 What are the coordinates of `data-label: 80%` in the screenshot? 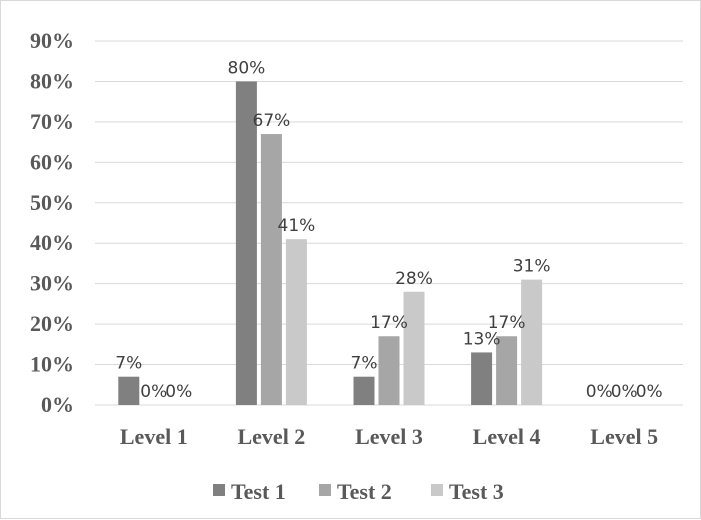 It's located at (247, 68).